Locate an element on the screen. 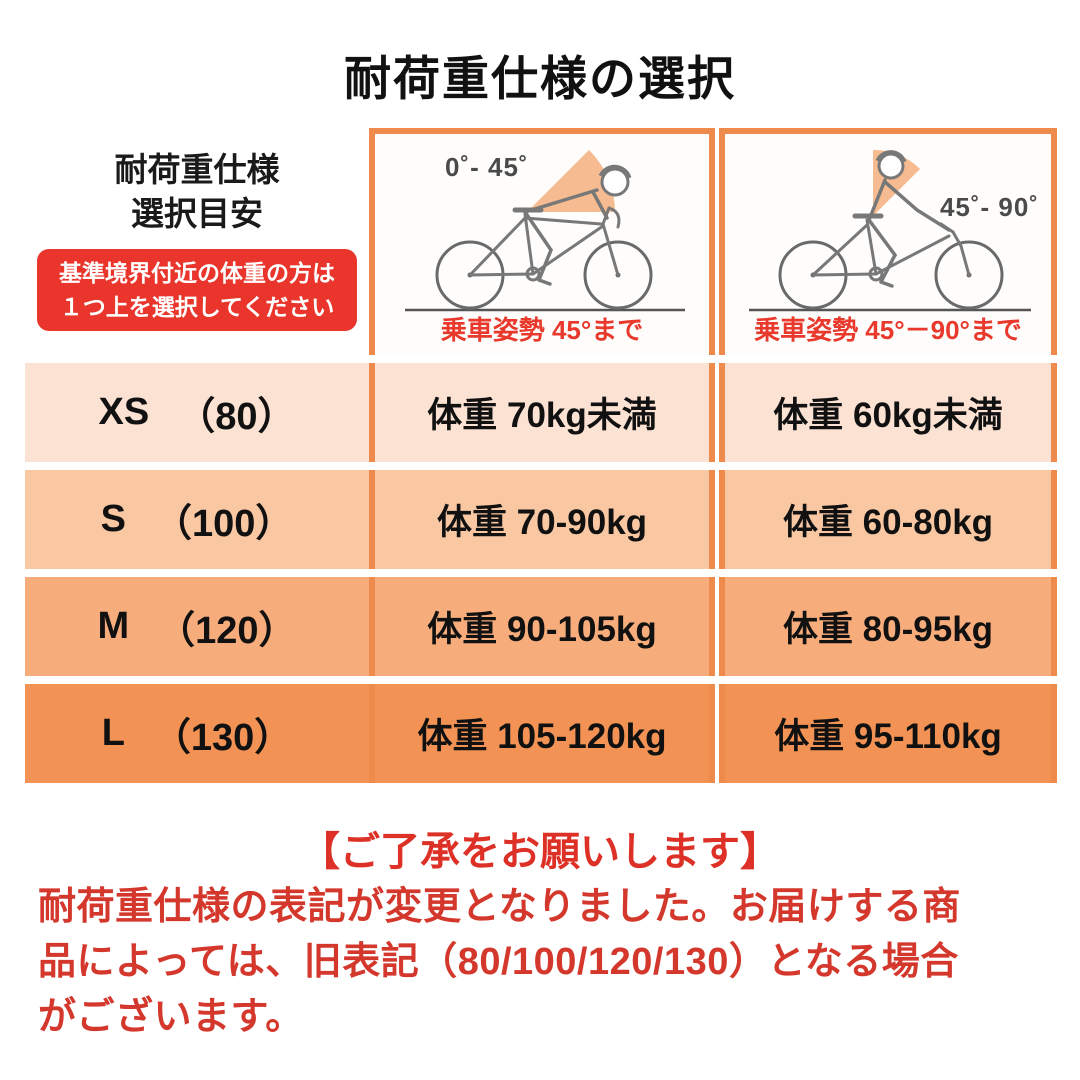 The height and width of the screenshot is (1080, 1080). cyclist-leaning-illustration-icon is located at coordinates (545, 231).